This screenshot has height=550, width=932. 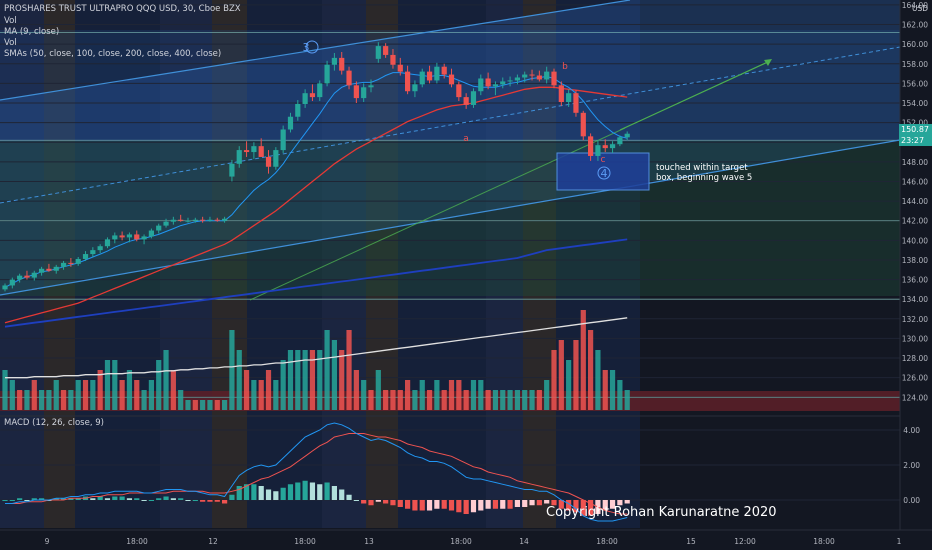 What do you see at coordinates (745, 541) in the screenshot?
I see `time-tick-label: 12:00` at bounding box center [745, 541].